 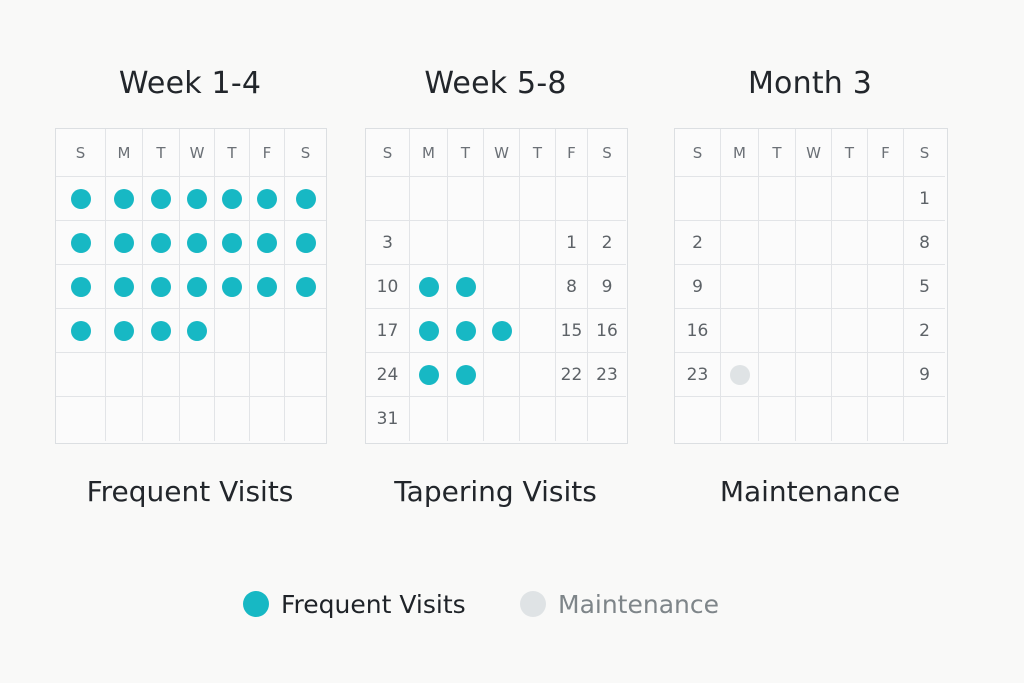 I want to click on legend-swatch-frequent, so click(x=256, y=604).